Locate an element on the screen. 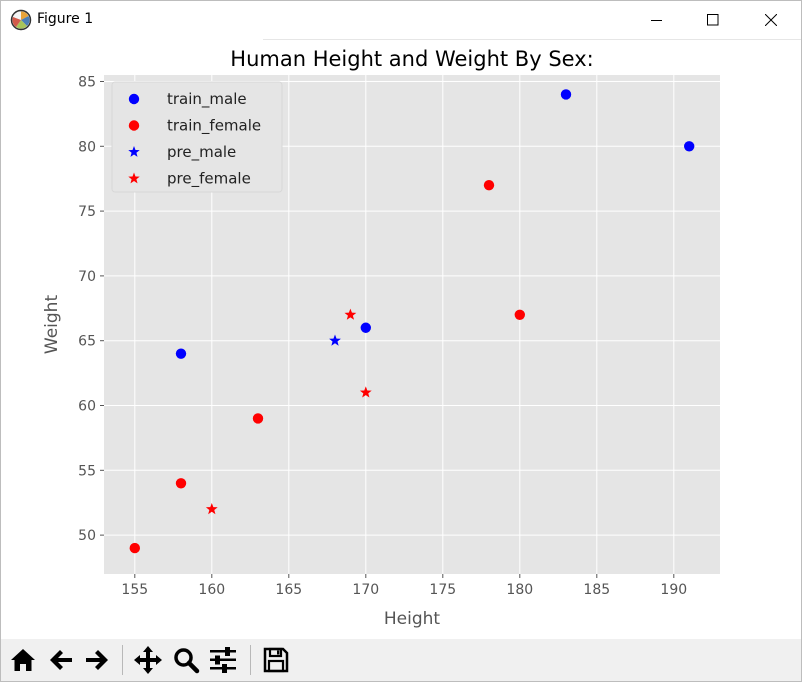 This screenshot has width=802, height=682. close-icon is located at coordinates (771, 20).